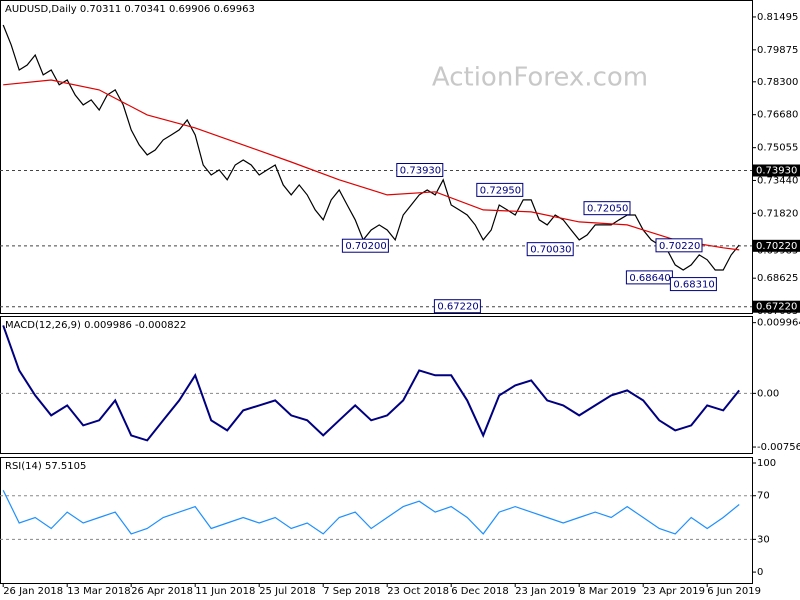 This screenshot has height=600, width=800. I want to click on annotation-label: 0.72050, so click(607, 209).